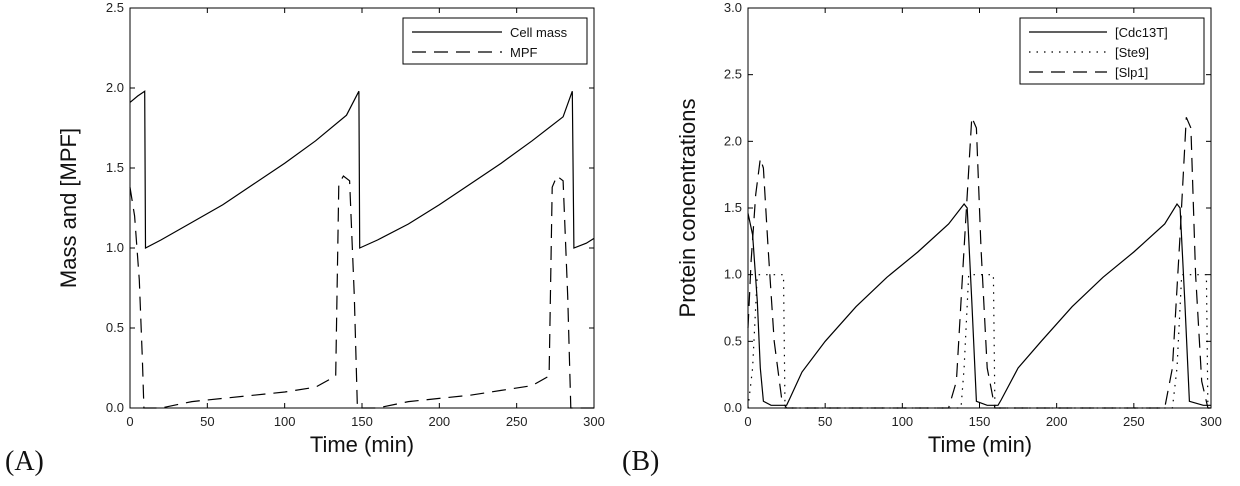  I want to click on y-tick-label-b: 0.5, so click(733, 340).